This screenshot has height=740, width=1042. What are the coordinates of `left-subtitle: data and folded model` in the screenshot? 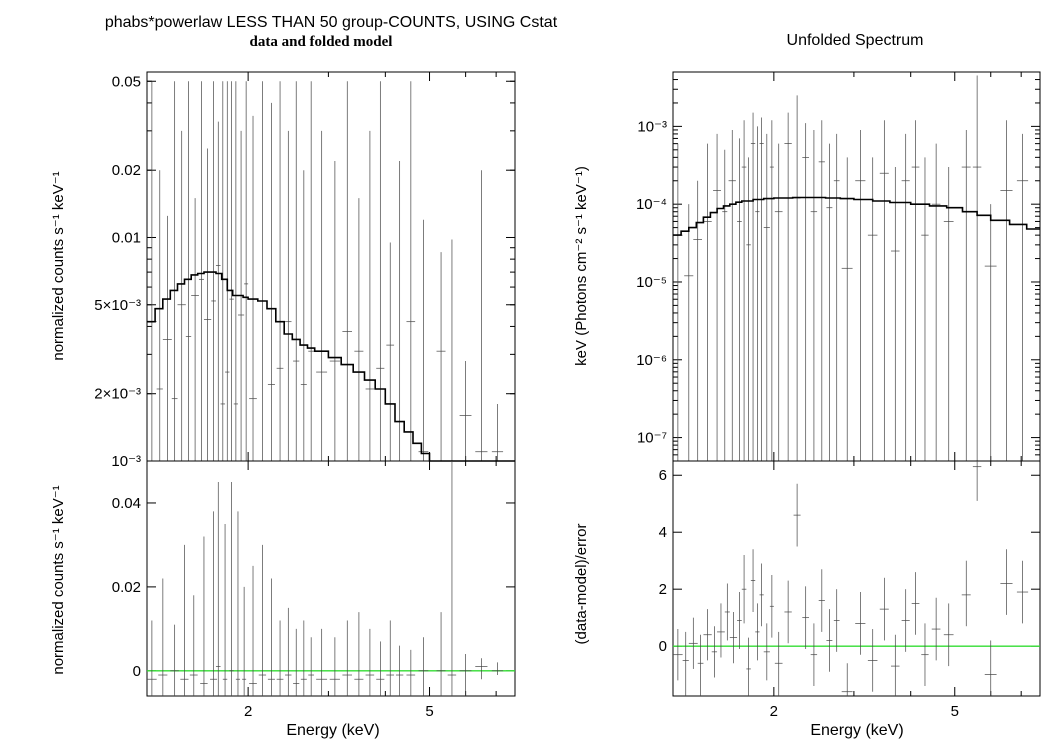 It's located at (321, 42).